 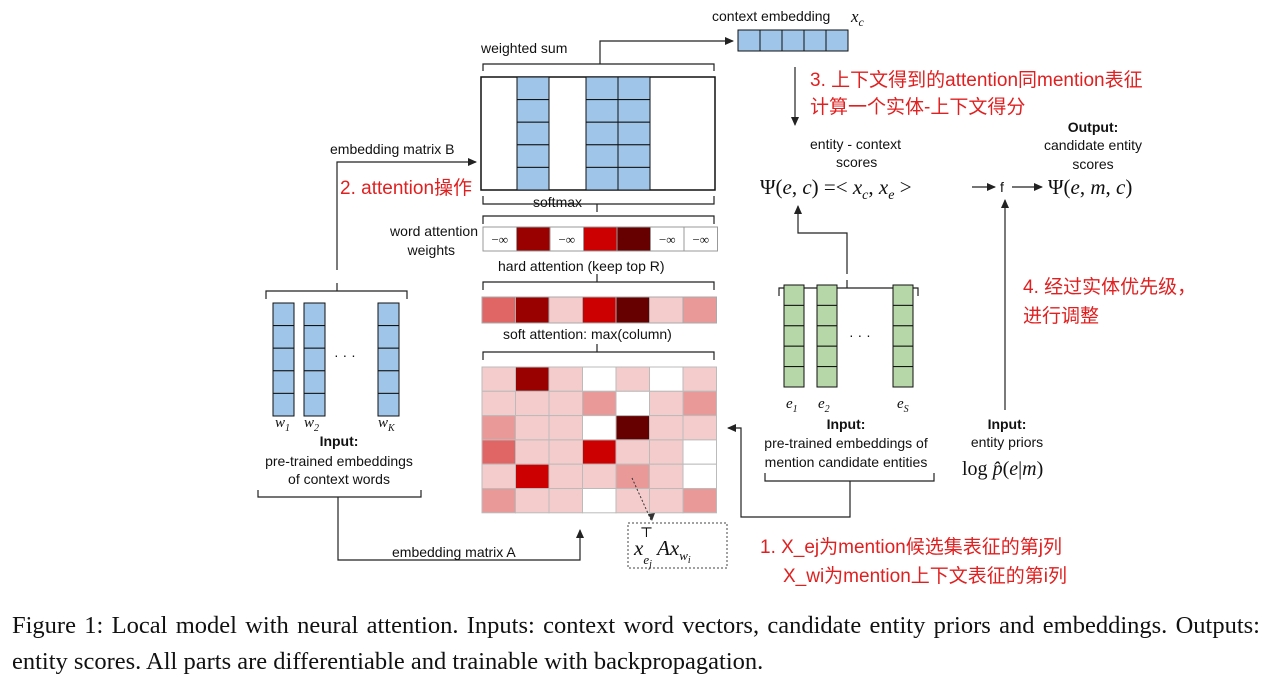 I want to click on weighted-sum-column, so click(x=602, y=133).